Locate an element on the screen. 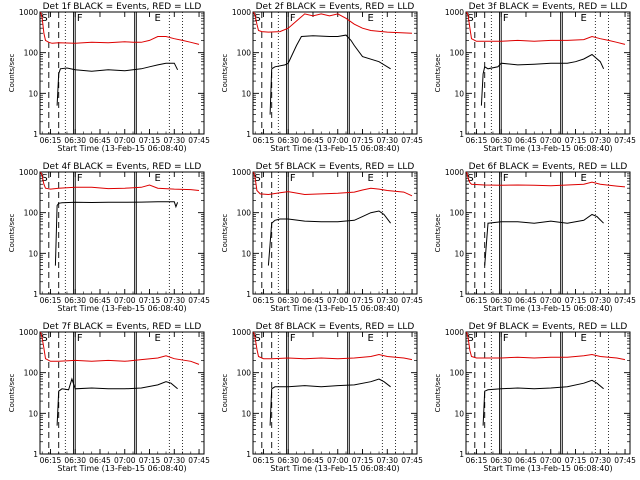 The height and width of the screenshot is (480, 640). panel-title: Det 4f BLACK = Events, RED = LLD is located at coordinates (122, 167).